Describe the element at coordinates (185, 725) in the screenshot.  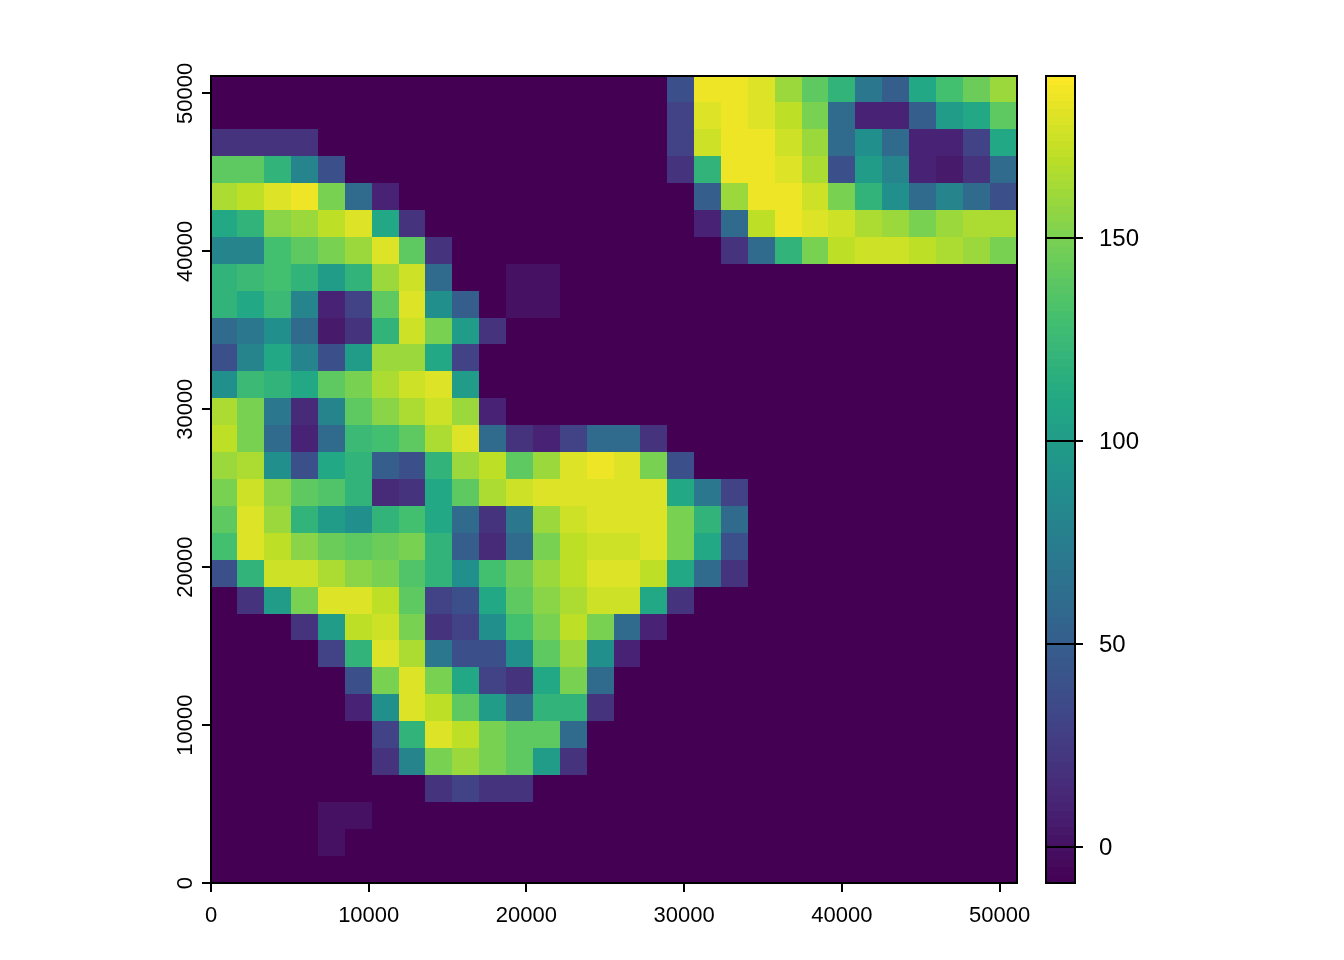
I see `y-tick-label: 10000` at that location.